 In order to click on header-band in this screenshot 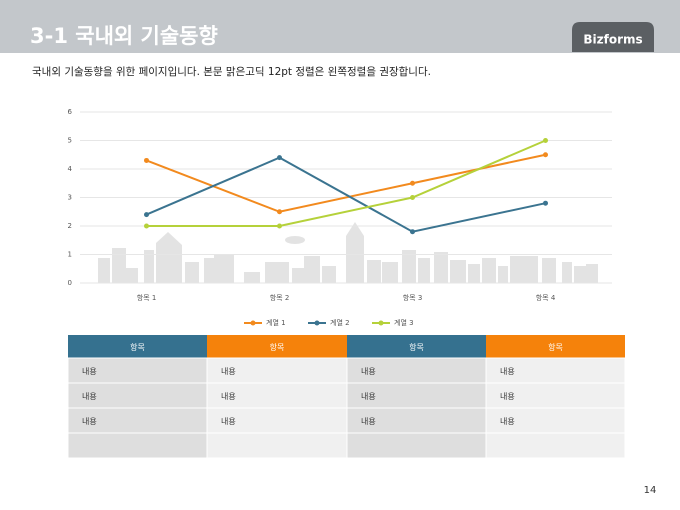, I will do `click(340, 26)`.